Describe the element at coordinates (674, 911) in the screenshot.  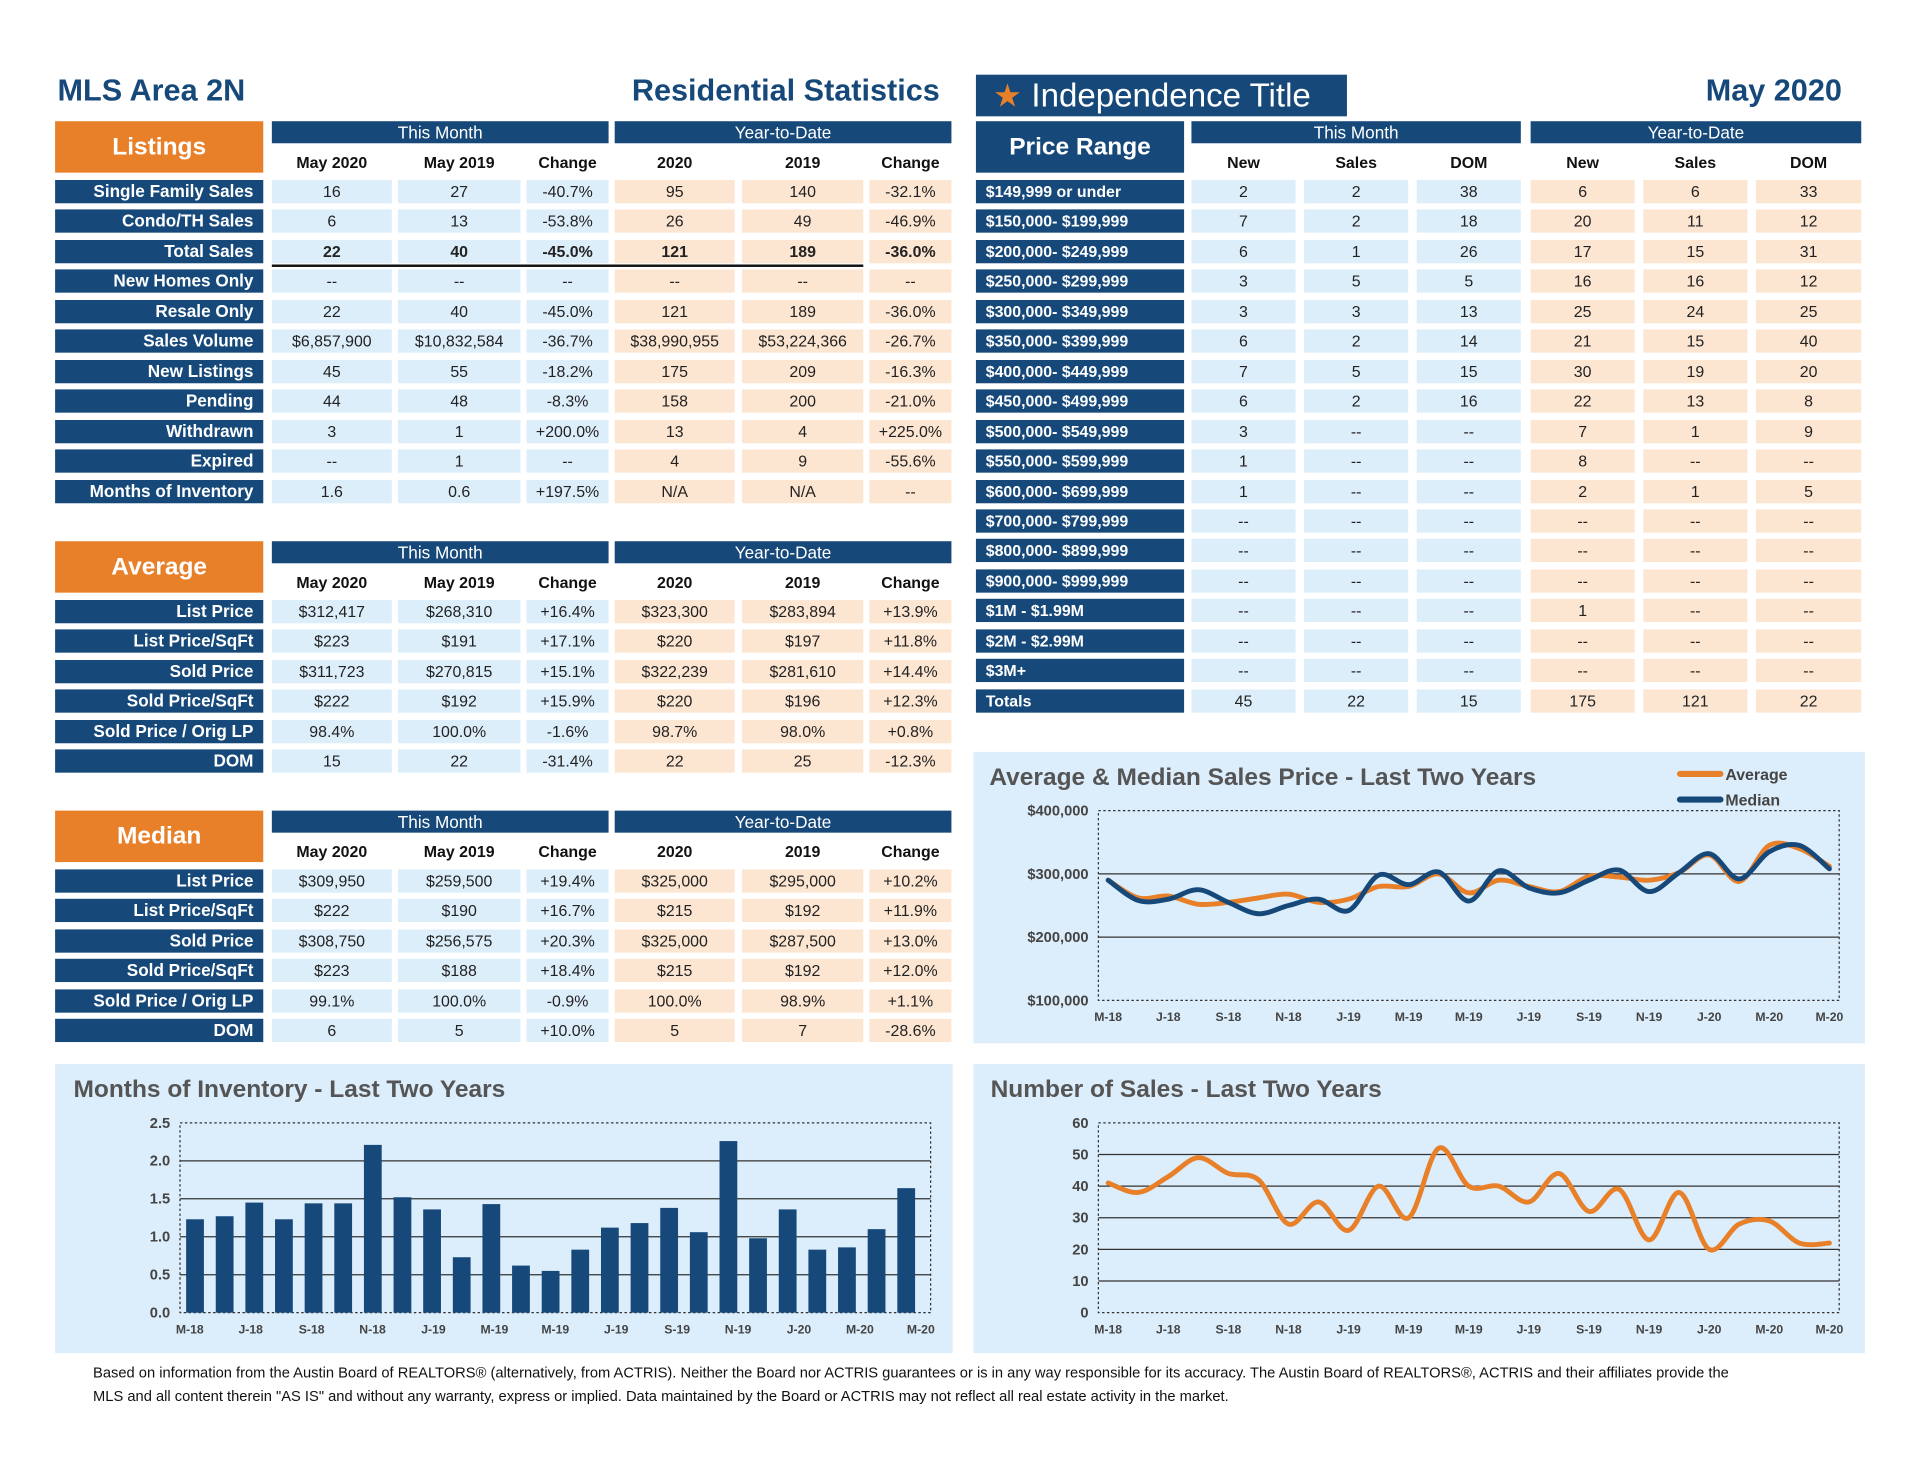
I see `table-cell: $215` at that location.